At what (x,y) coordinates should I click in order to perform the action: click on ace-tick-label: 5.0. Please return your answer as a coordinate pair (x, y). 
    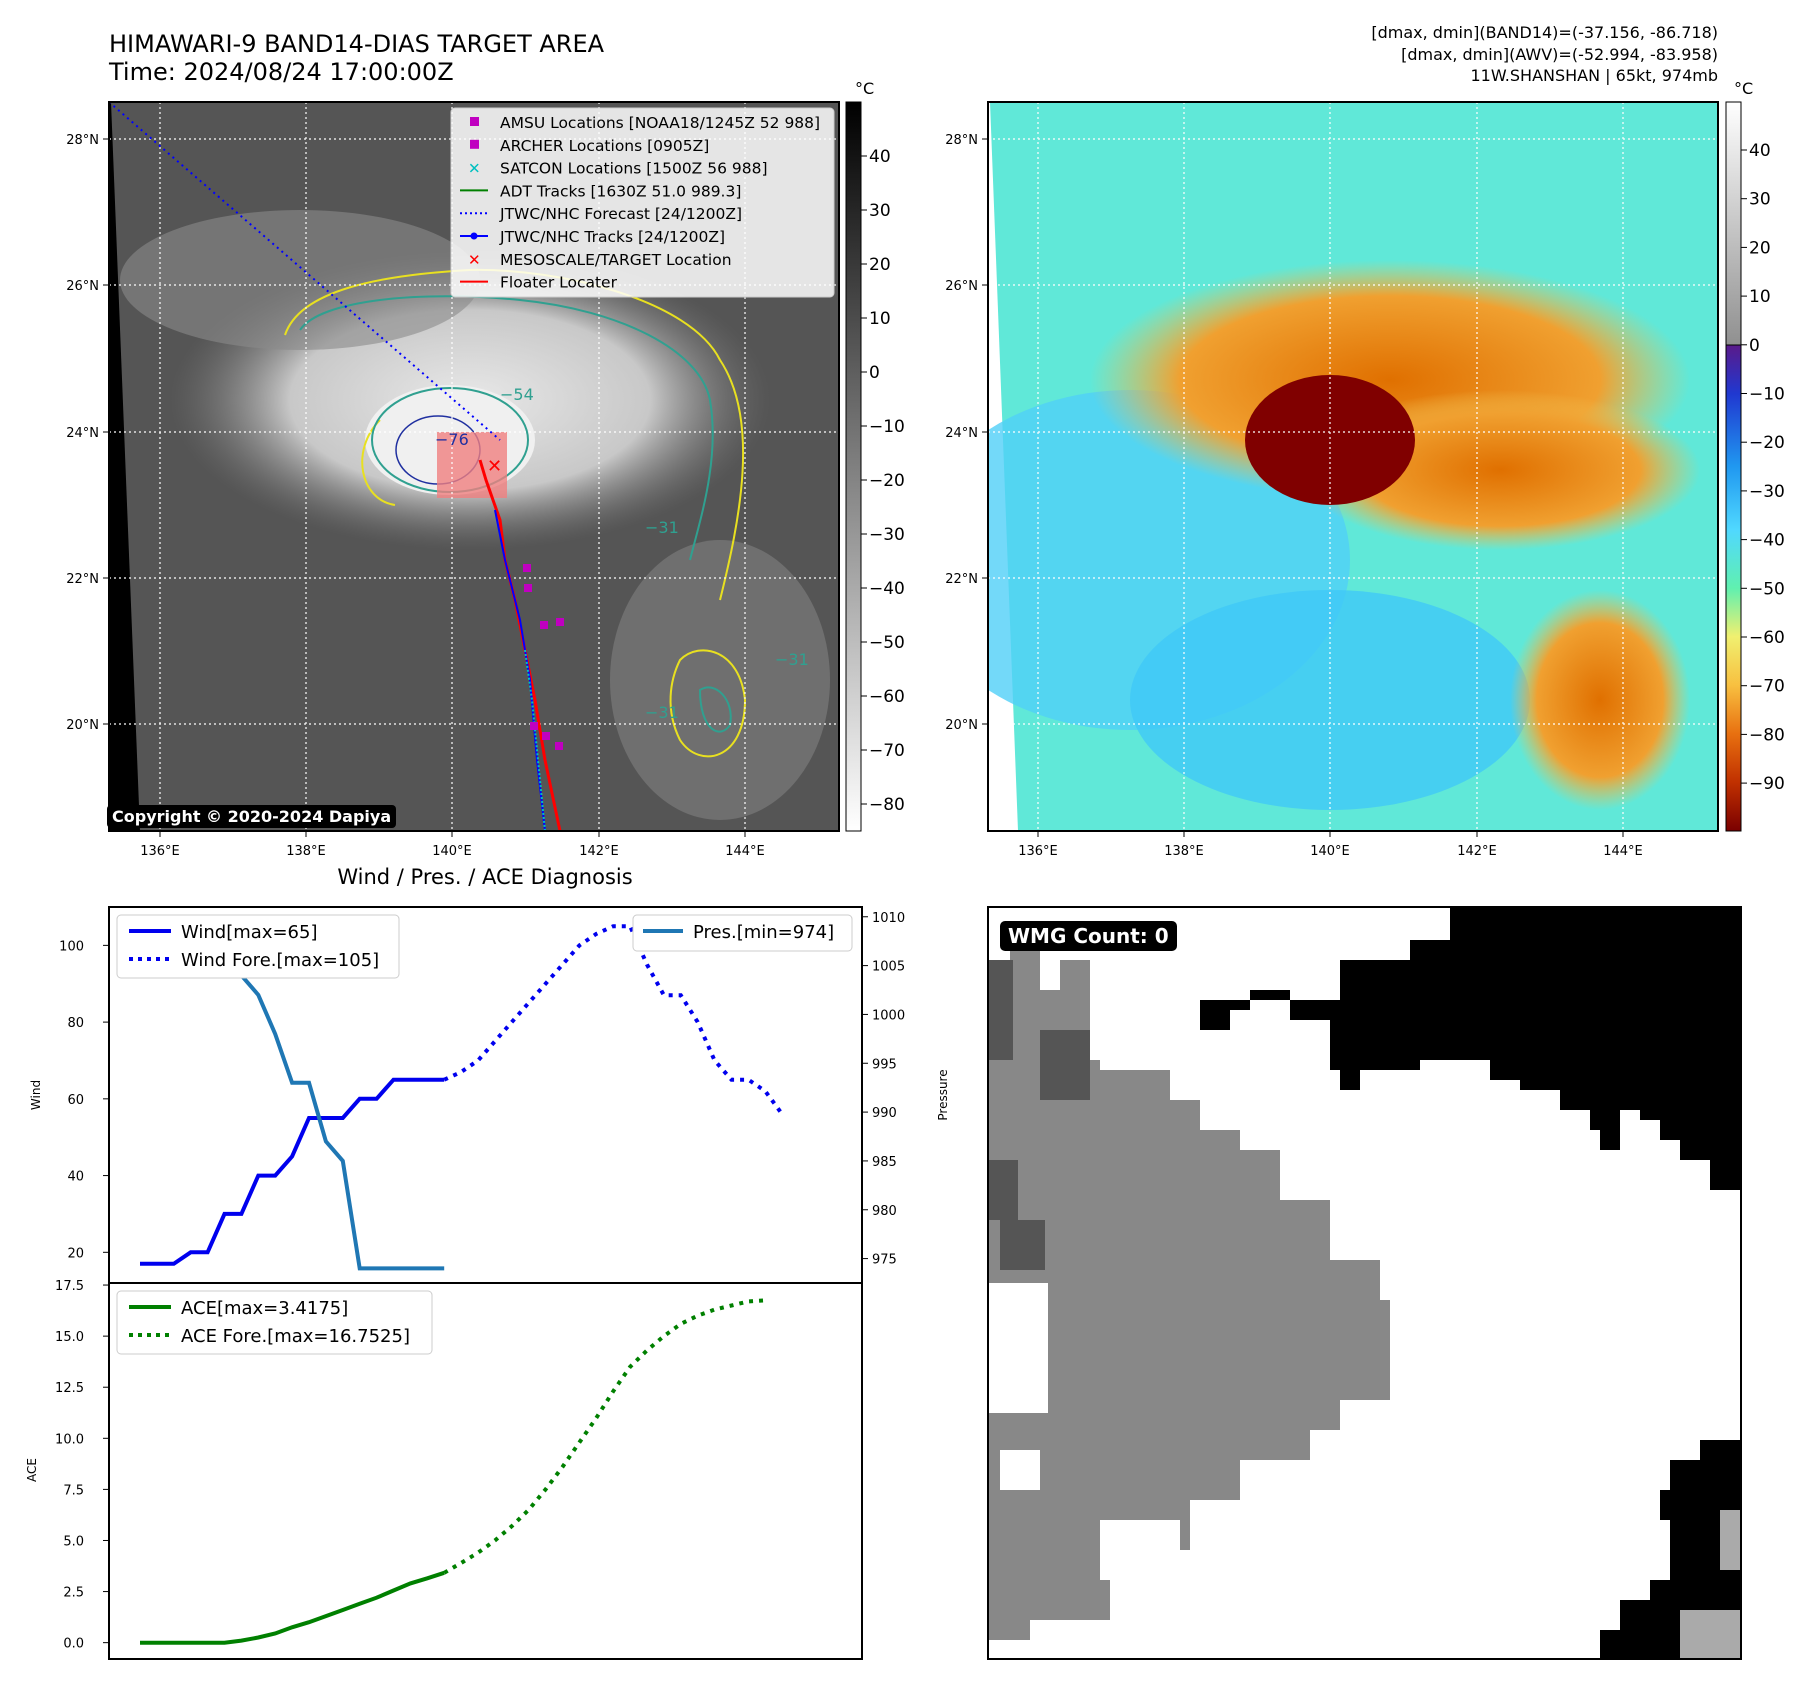
    Looking at the image, I should click on (73, 1541).